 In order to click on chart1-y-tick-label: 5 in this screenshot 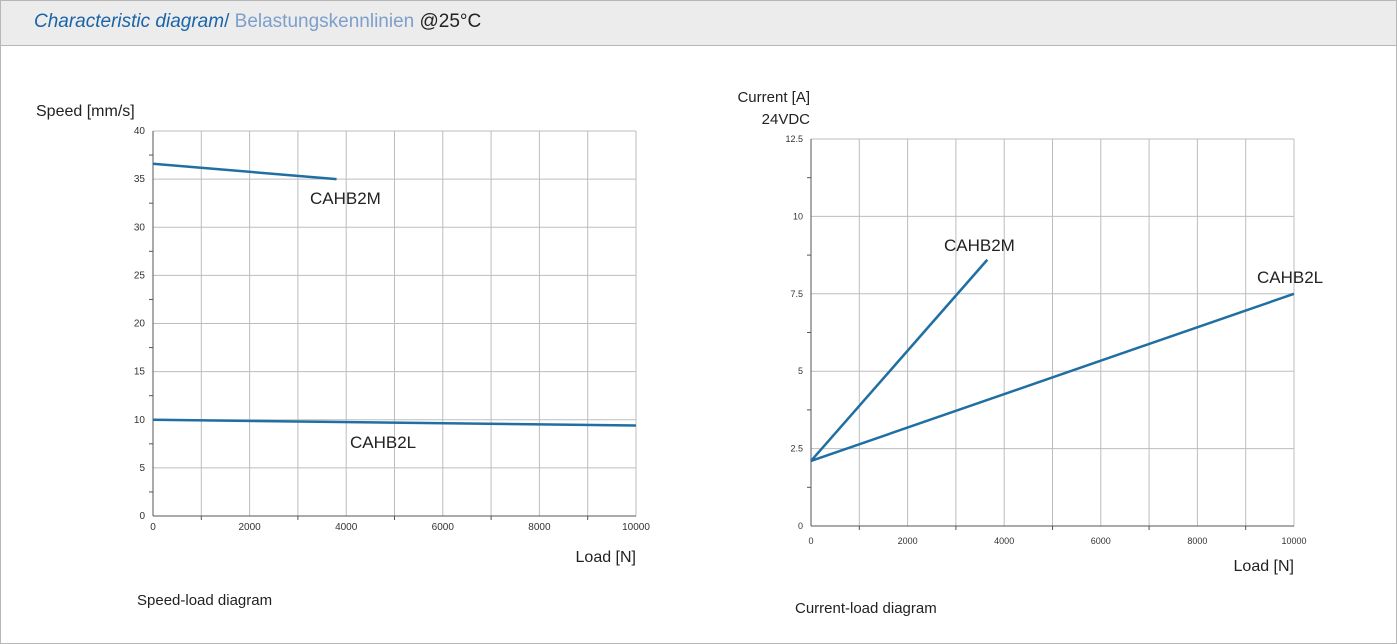, I will do `click(142, 468)`.